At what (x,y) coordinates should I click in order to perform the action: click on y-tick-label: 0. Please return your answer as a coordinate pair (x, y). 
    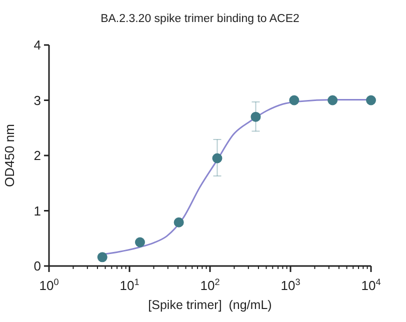
    Looking at the image, I should click on (37, 266).